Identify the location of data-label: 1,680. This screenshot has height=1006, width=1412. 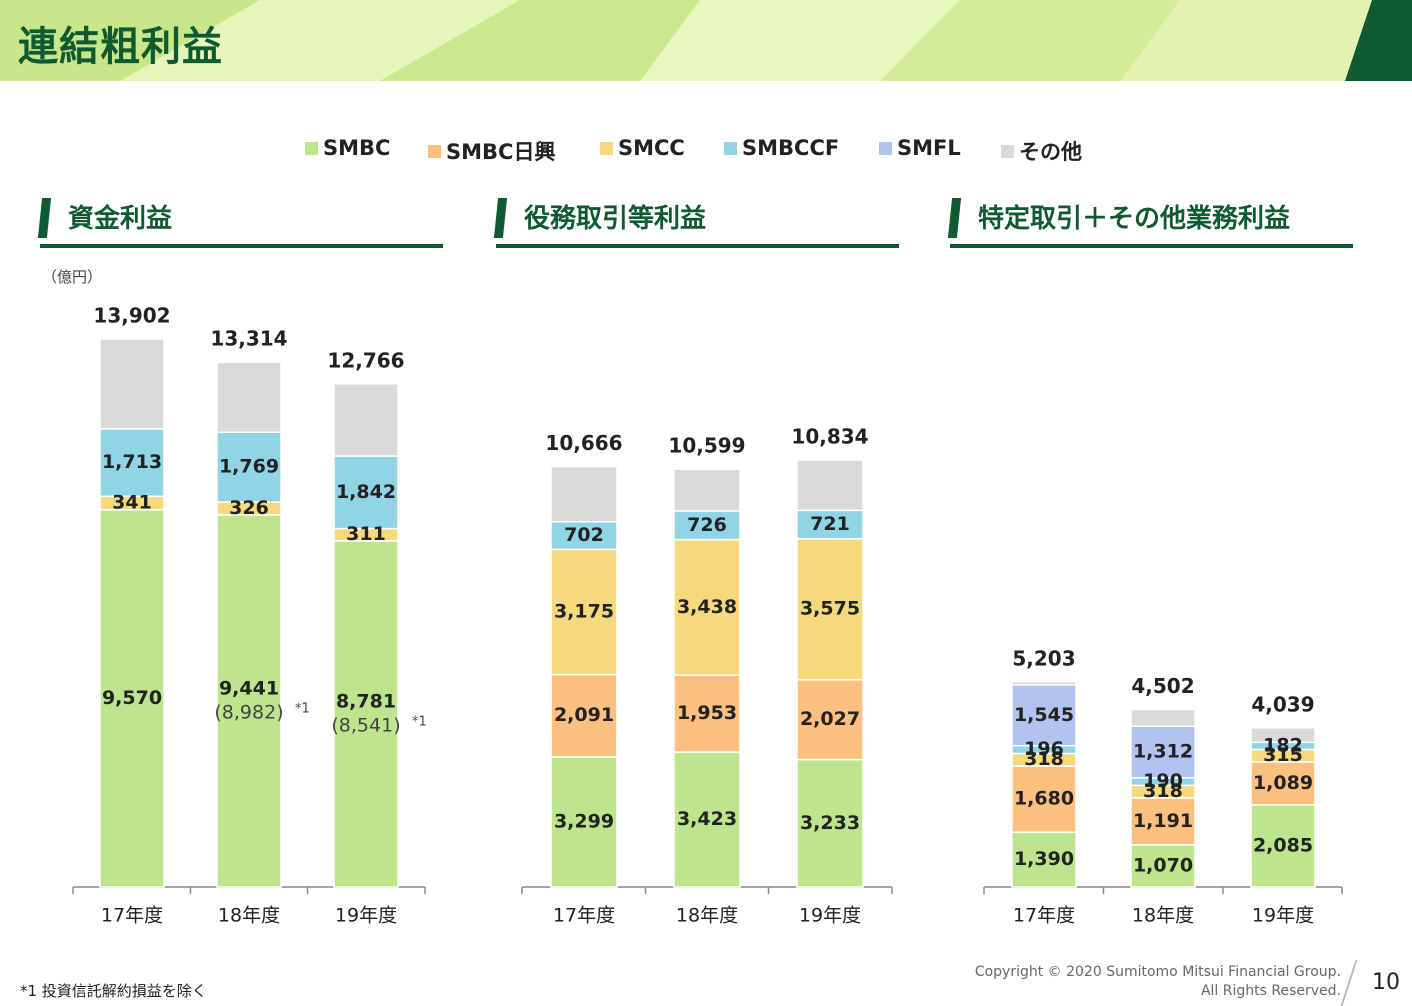
(1044, 799).